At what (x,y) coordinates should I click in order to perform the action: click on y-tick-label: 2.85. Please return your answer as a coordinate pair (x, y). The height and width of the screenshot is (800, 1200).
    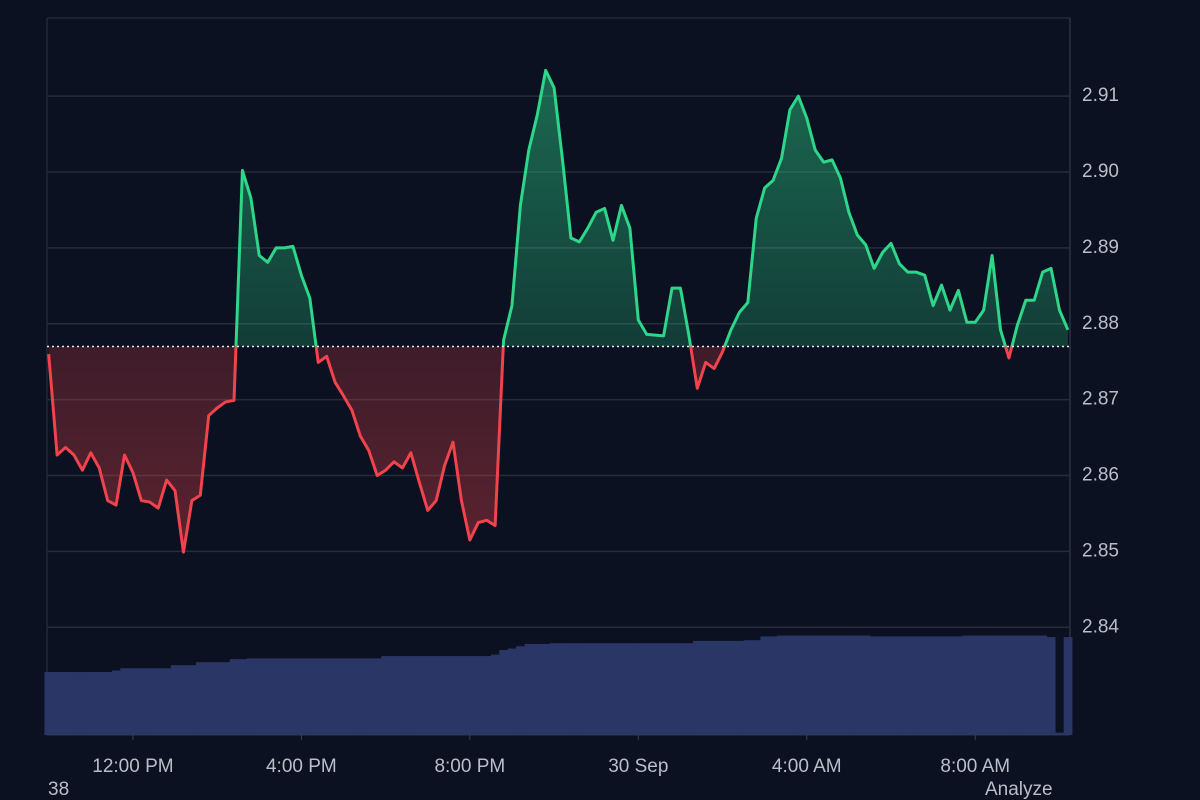
    Looking at the image, I should click on (1100, 550).